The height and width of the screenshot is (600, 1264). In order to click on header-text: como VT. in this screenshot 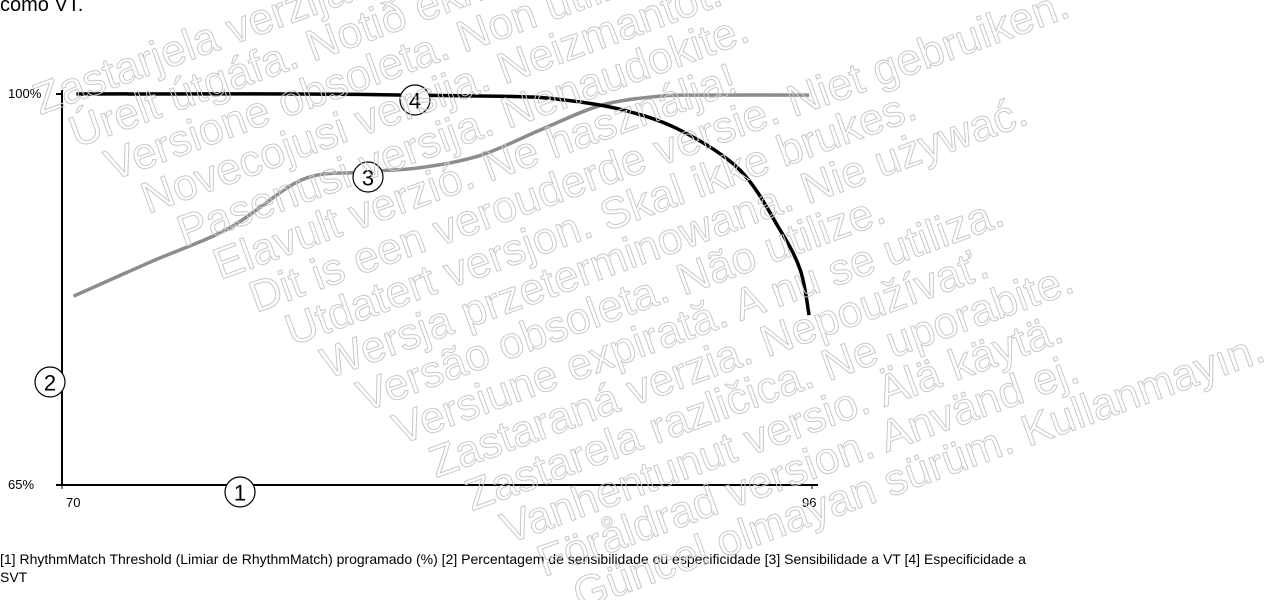, I will do `click(42, 8)`.